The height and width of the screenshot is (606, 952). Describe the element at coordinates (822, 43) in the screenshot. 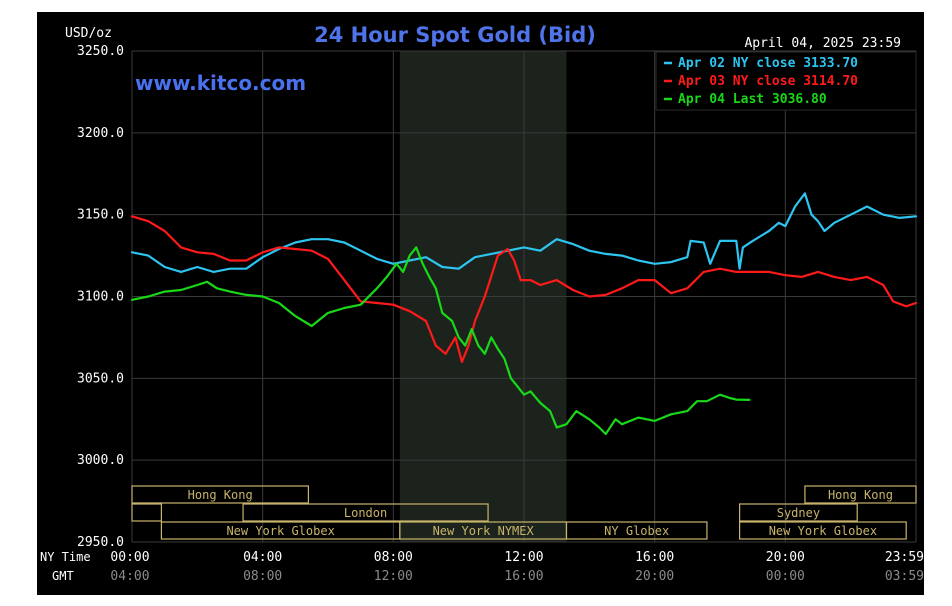

I see `date-label: April 04, 2025 23:59` at that location.